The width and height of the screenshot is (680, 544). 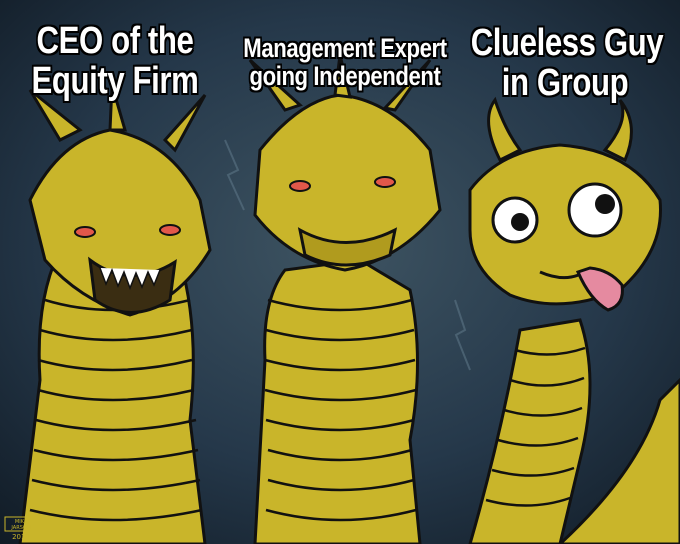 What do you see at coordinates (21, 522) in the screenshot?
I see `signature-line-1: MIKE` at bounding box center [21, 522].